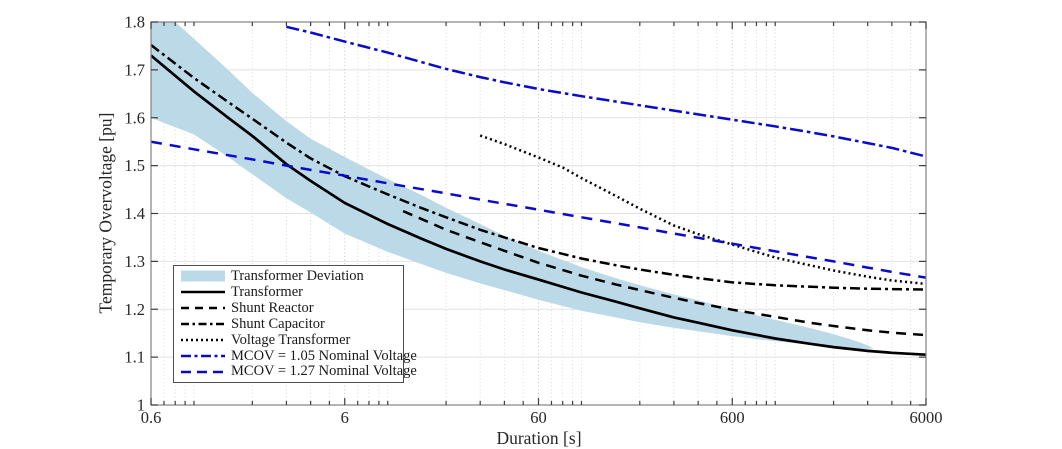  What do you see at coordinates (538, 417) in the screenshot?
I see `x-tick-label: 60` at bounding box center [538, 417].